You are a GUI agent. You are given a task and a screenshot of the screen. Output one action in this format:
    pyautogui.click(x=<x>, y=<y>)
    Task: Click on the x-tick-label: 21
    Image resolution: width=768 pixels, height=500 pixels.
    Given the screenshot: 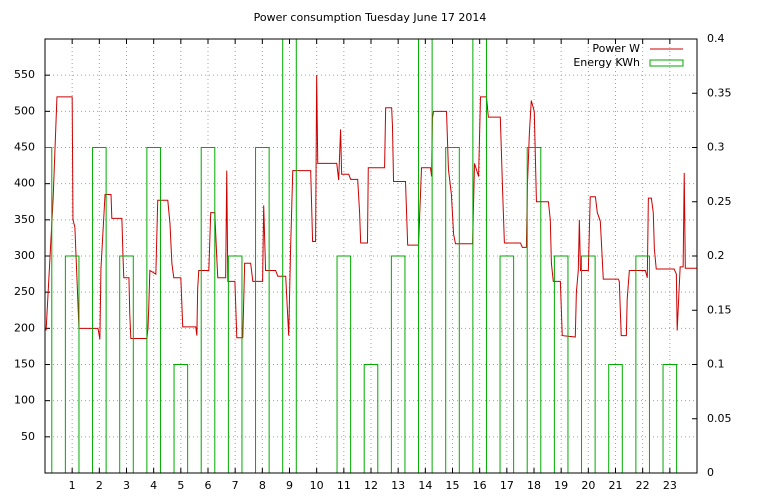 What is the action you would take?
    pyautogui.click(x=616, y=485)
    